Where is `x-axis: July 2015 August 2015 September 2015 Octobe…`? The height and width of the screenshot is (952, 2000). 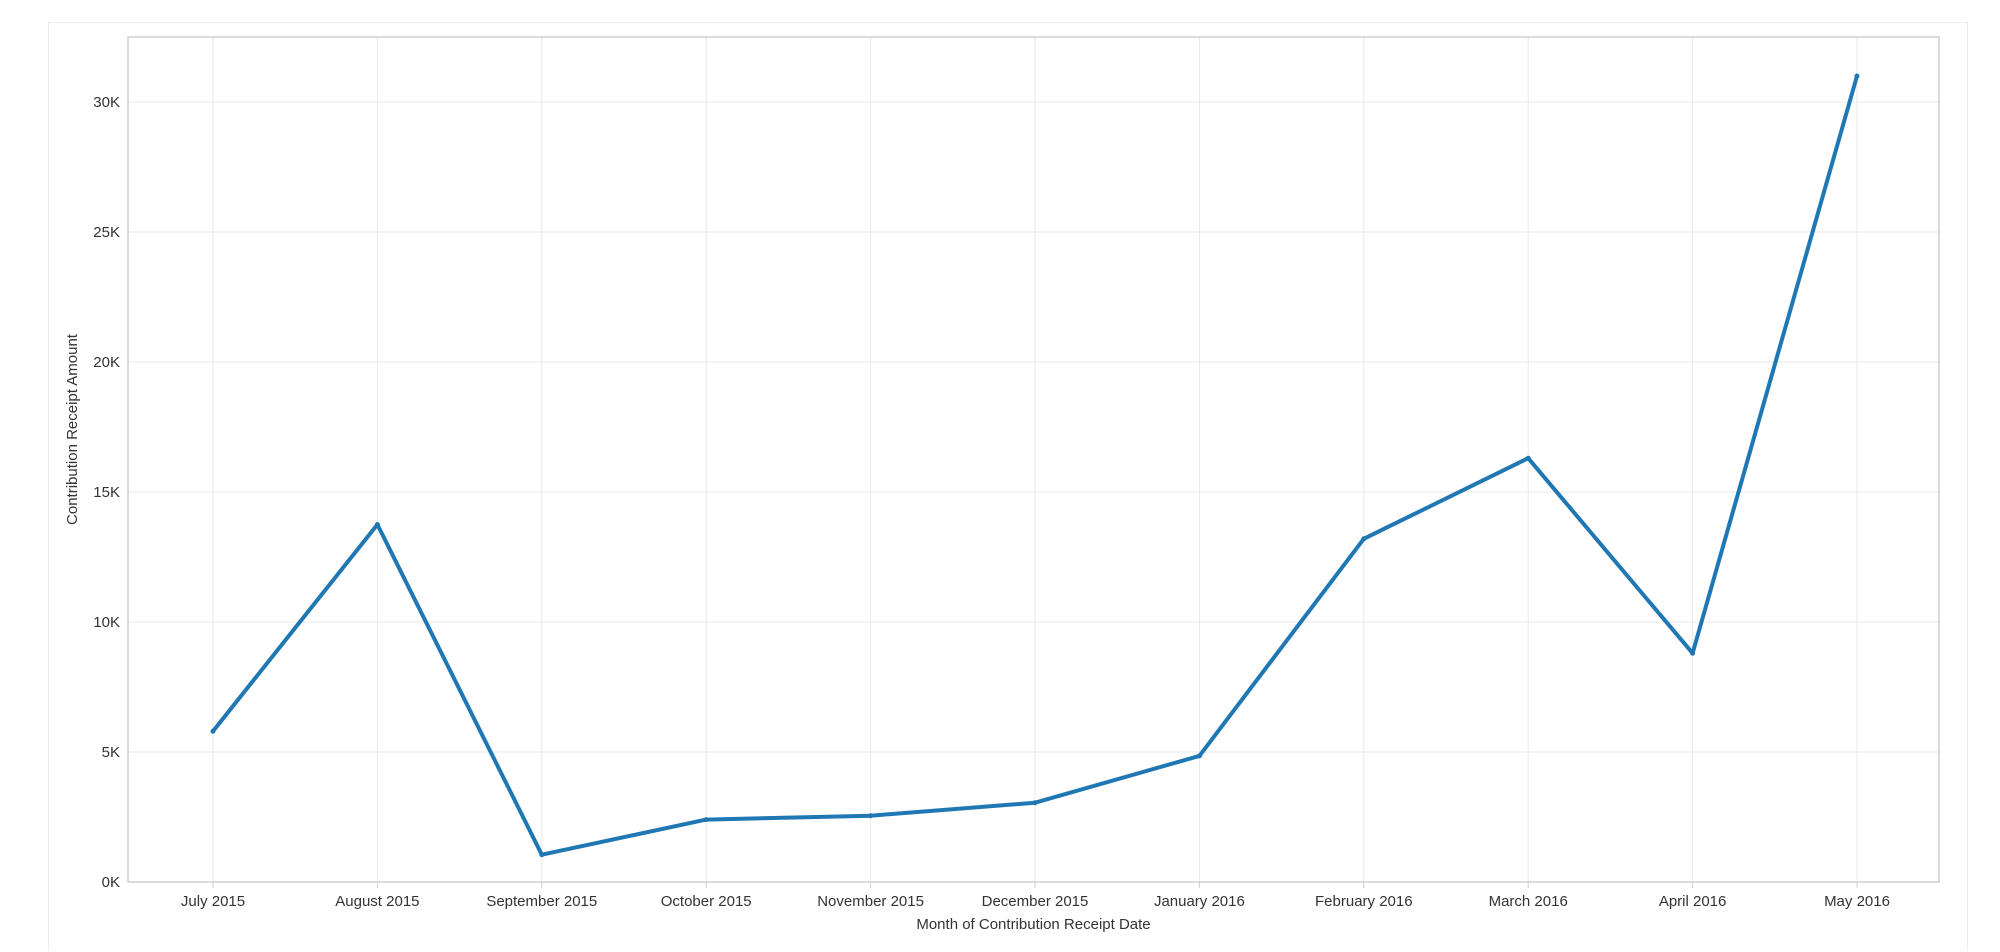
x-axis: July 2015 August 2015 September 2015 Octobe… is located at coordinates (1035, 896).